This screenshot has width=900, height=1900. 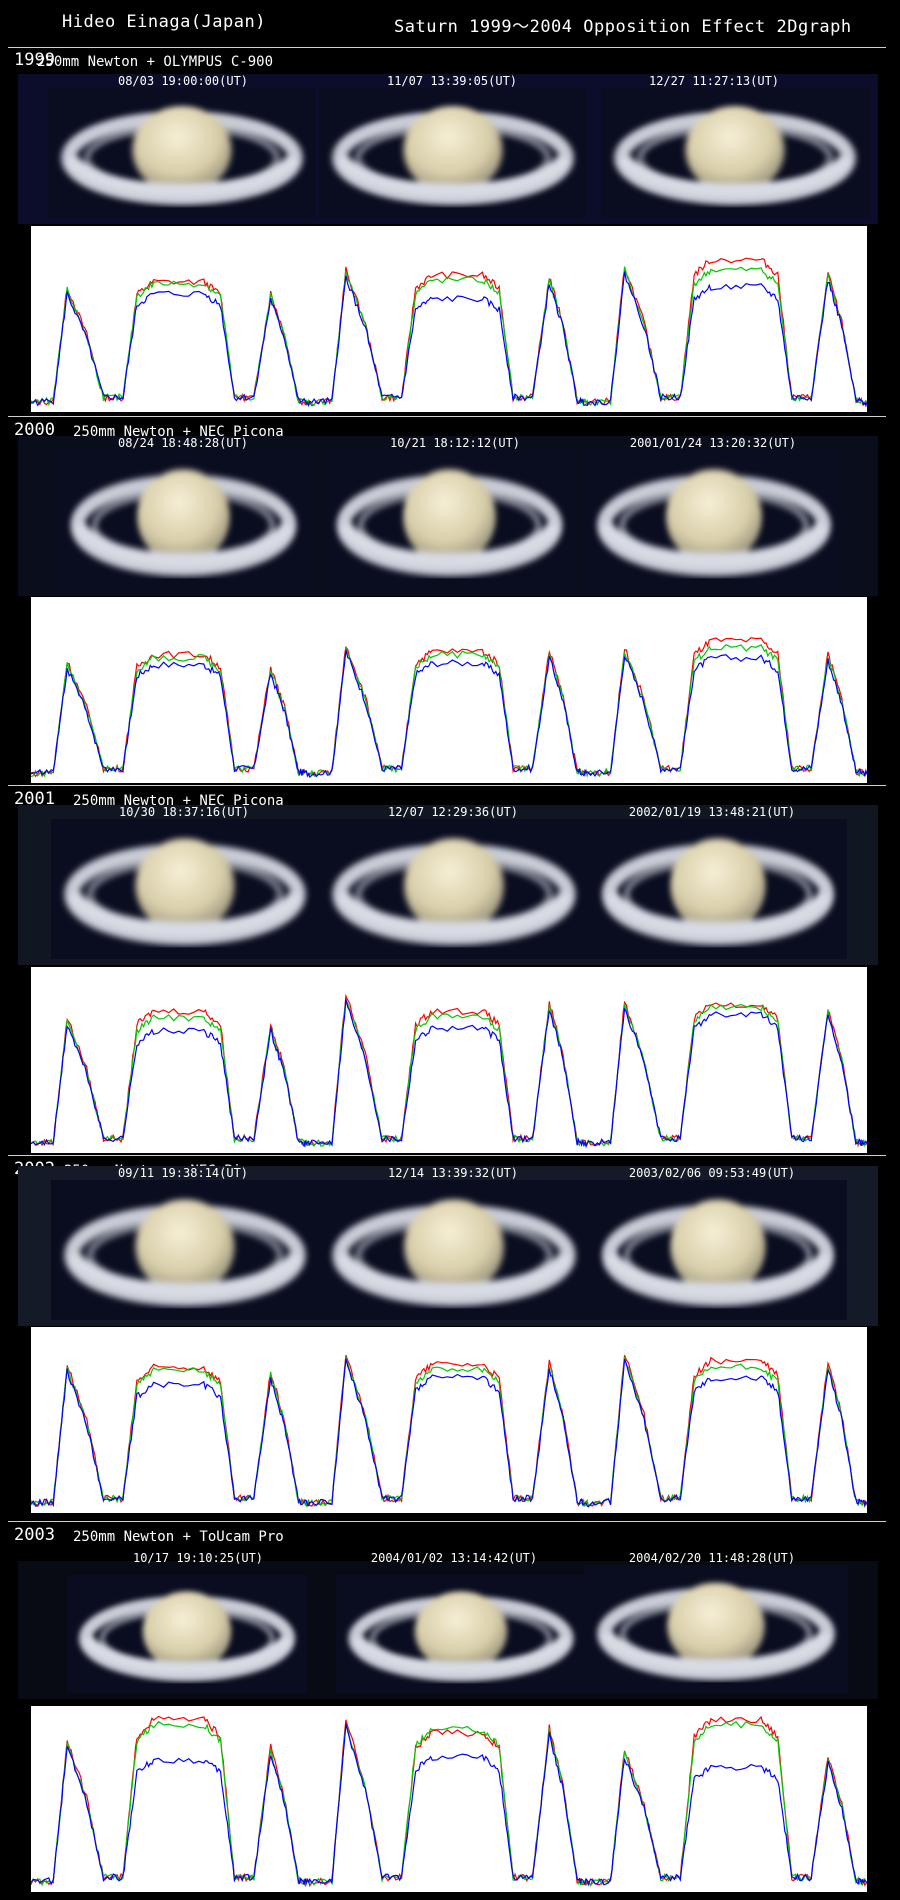 I want to click on section-year: 2001, so click(x=34, y=799).